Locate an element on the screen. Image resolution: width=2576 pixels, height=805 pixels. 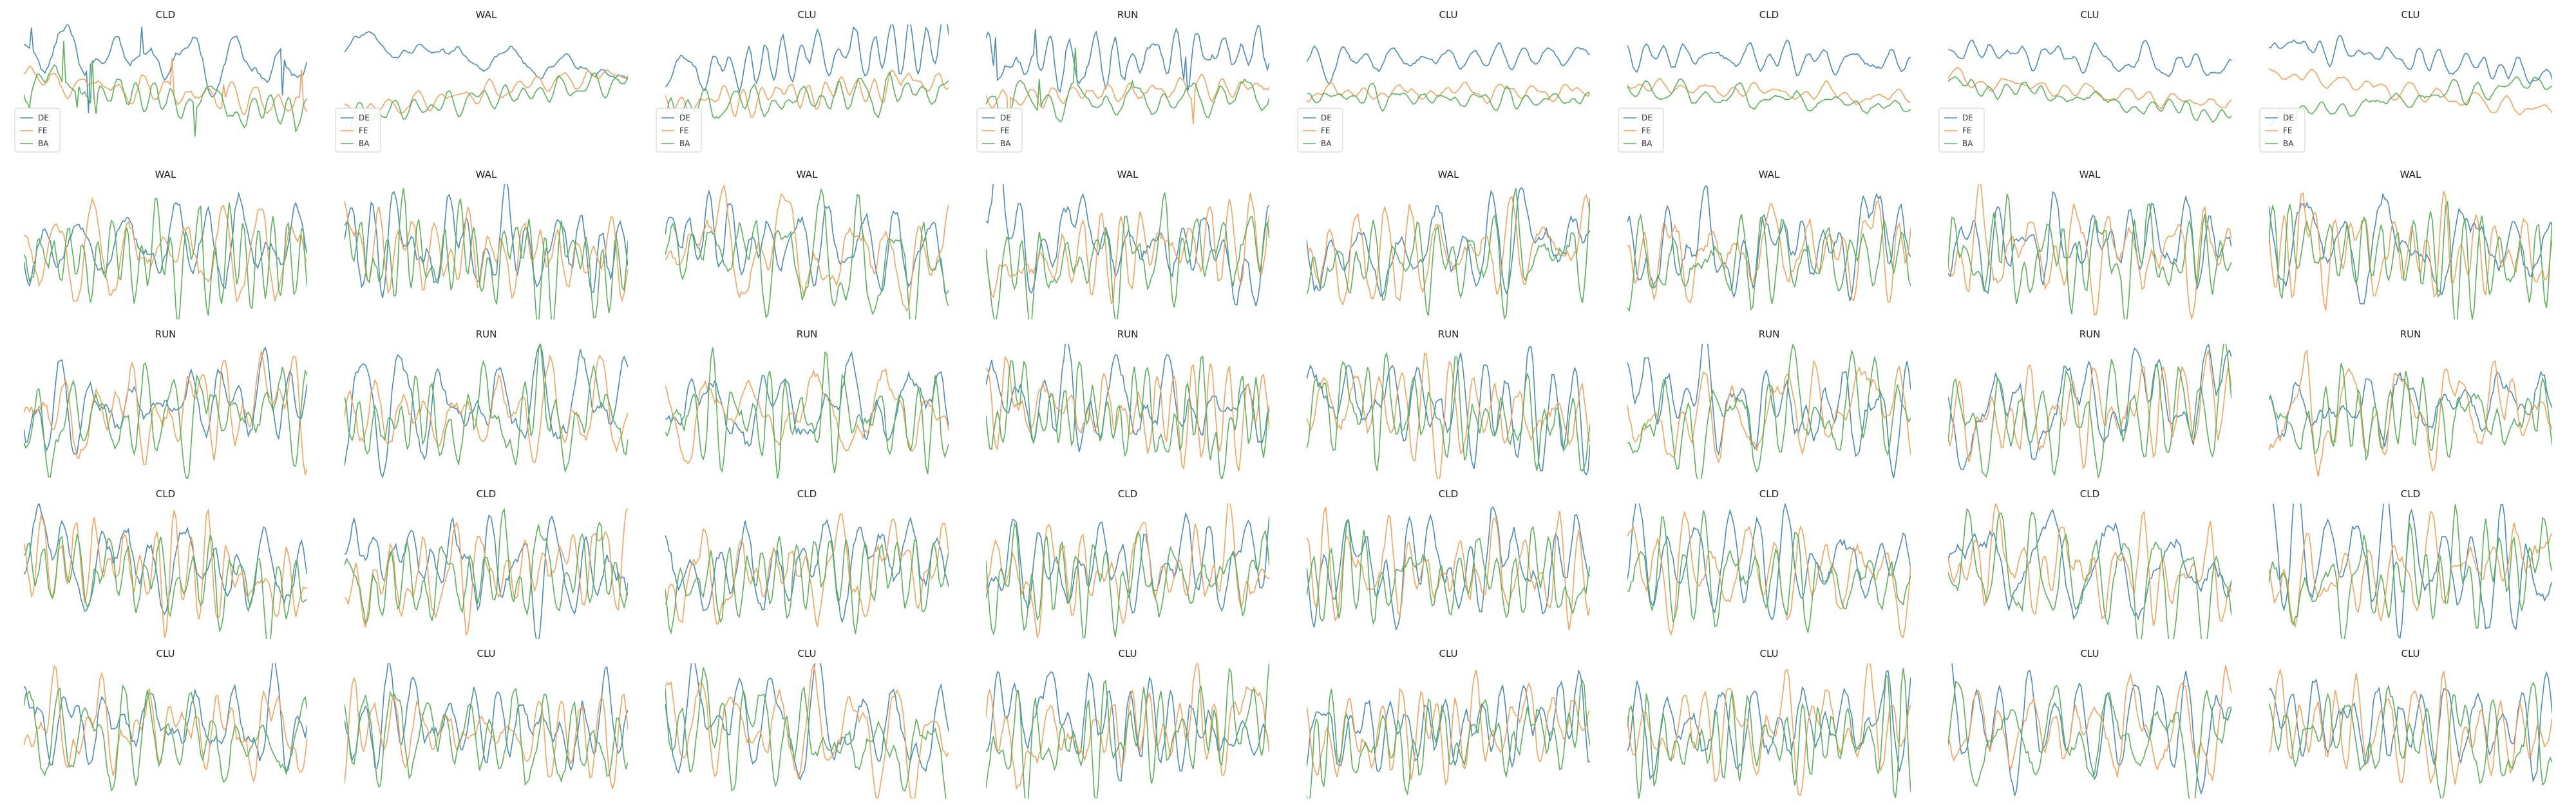
panel-r1-c1: WAL is located at coordinates (486, 244).